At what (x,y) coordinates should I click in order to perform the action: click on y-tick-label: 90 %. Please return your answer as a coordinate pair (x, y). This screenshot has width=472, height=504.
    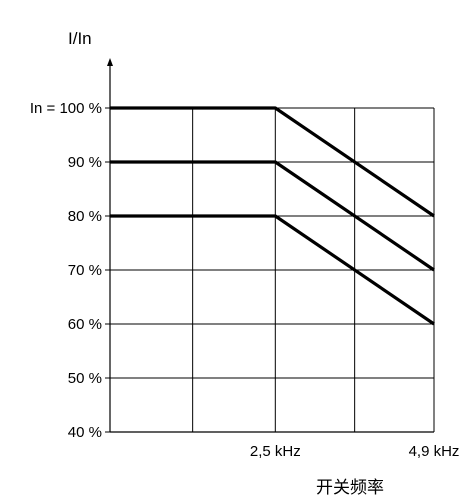
    Looking at the image, I should click on (85, 162).